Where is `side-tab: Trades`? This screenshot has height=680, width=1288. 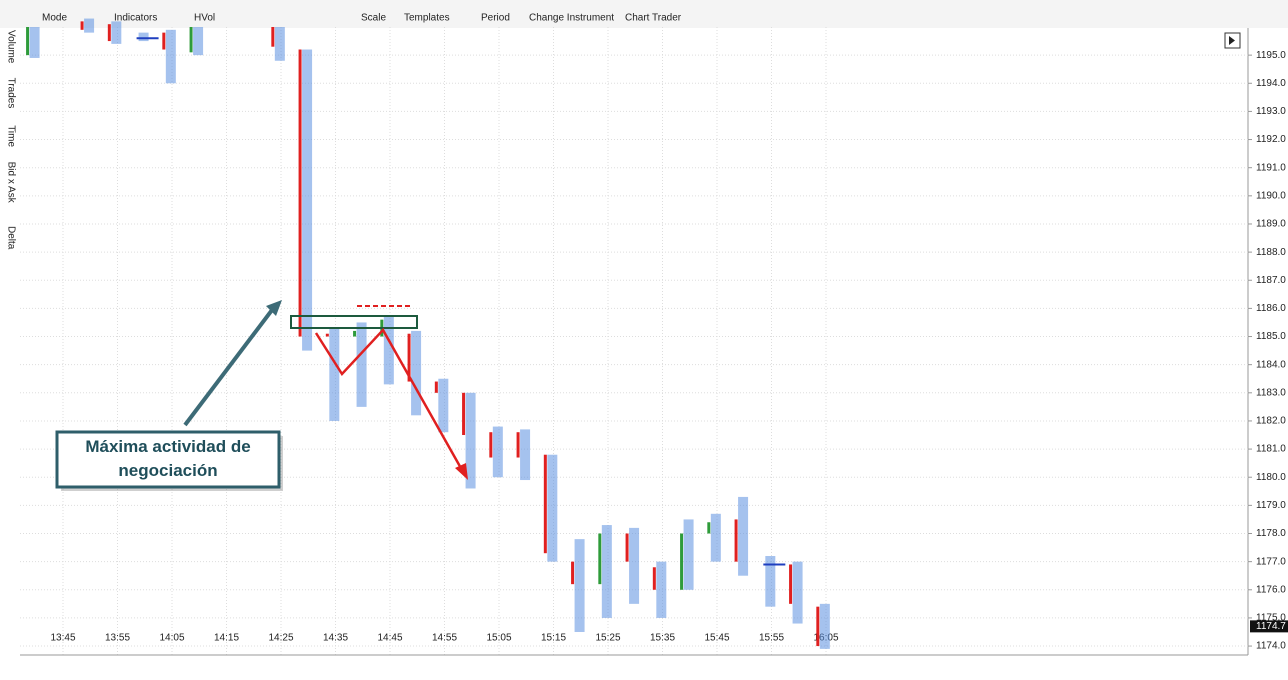 side-tab: Trades is located at coordinates (10, 93).